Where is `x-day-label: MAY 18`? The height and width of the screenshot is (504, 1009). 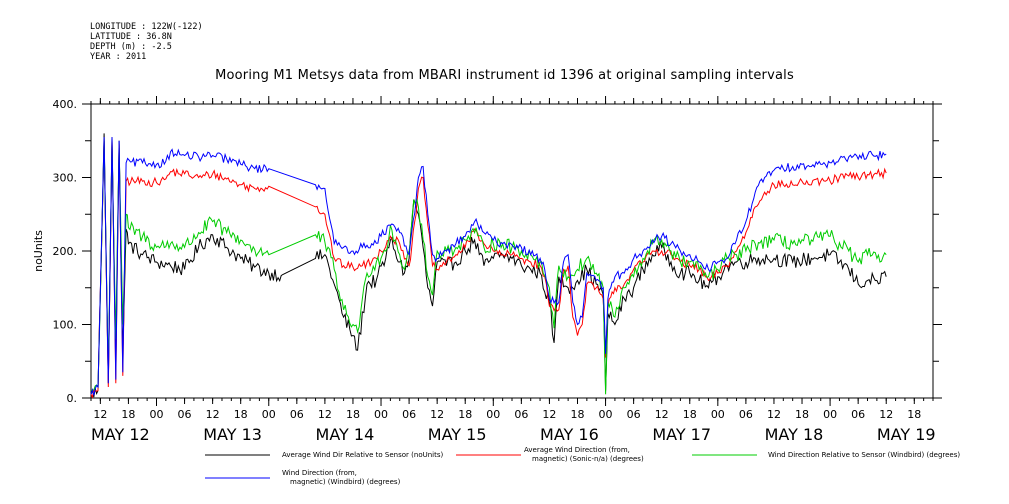 x-day-label: MAY 18 is located at coordinates (794, 434).